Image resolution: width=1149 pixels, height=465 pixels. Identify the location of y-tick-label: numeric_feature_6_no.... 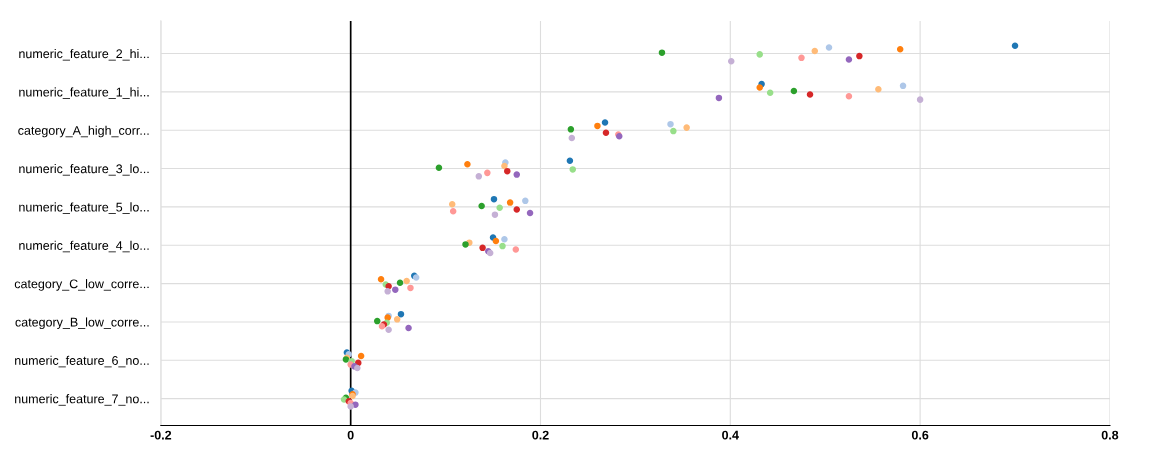
(82, 361).